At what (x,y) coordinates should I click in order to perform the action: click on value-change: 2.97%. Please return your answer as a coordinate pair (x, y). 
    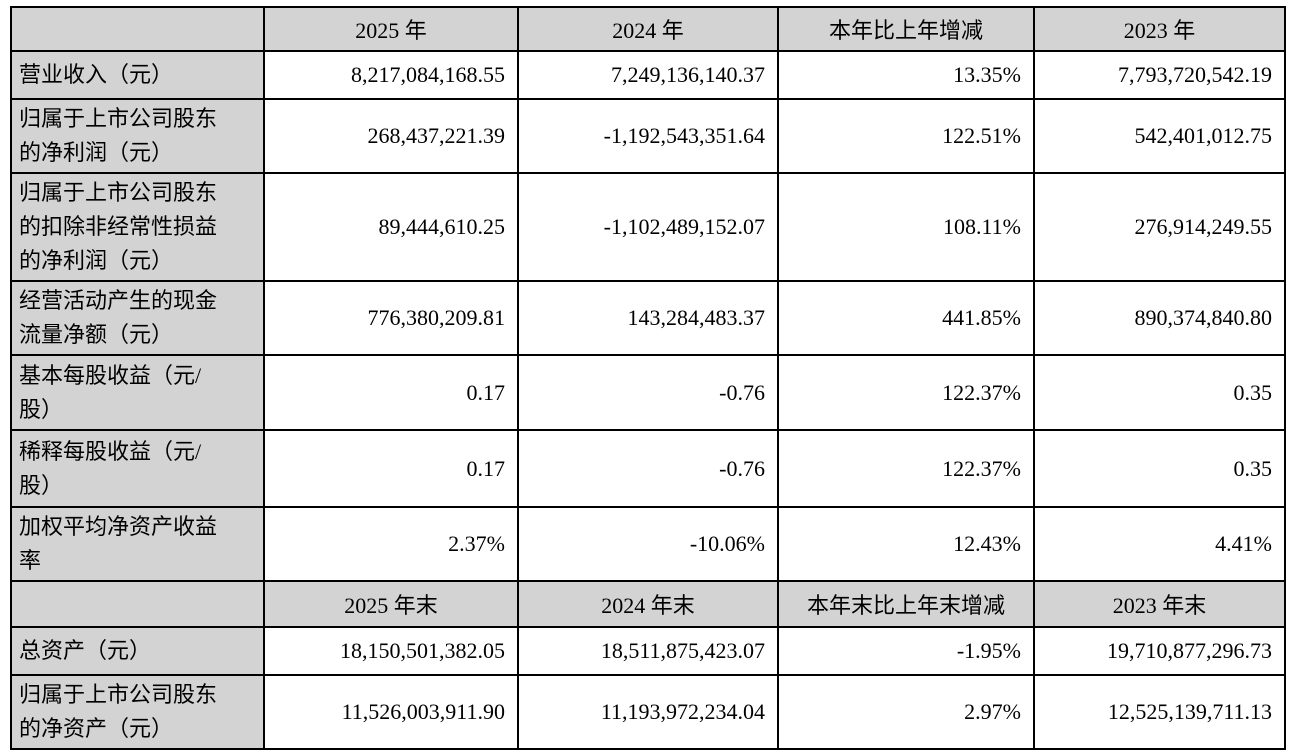
    Looking at the image, I should click on (906, 712).